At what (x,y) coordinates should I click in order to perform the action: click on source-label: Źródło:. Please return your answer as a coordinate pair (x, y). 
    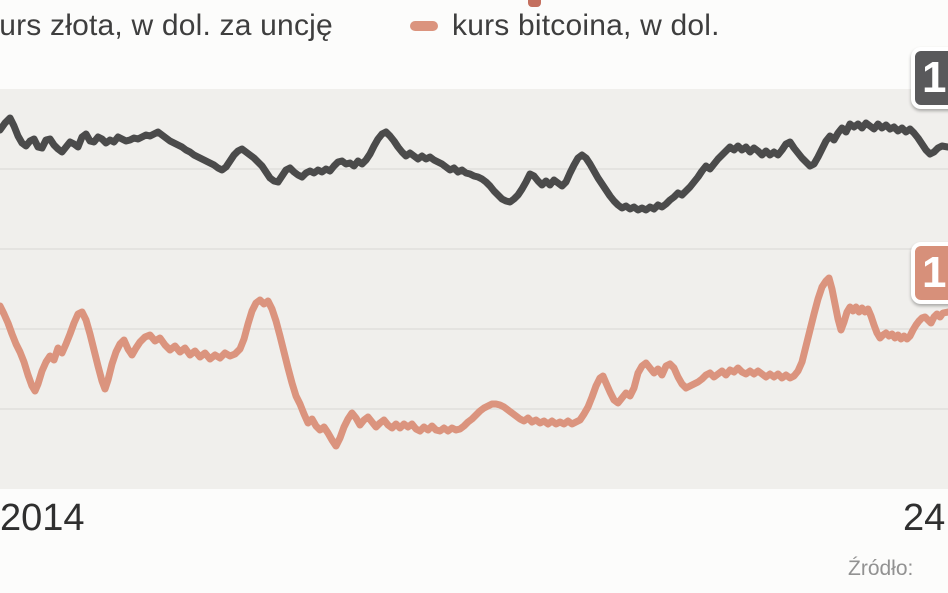
    Looking at the image, I should click on (881, 568).